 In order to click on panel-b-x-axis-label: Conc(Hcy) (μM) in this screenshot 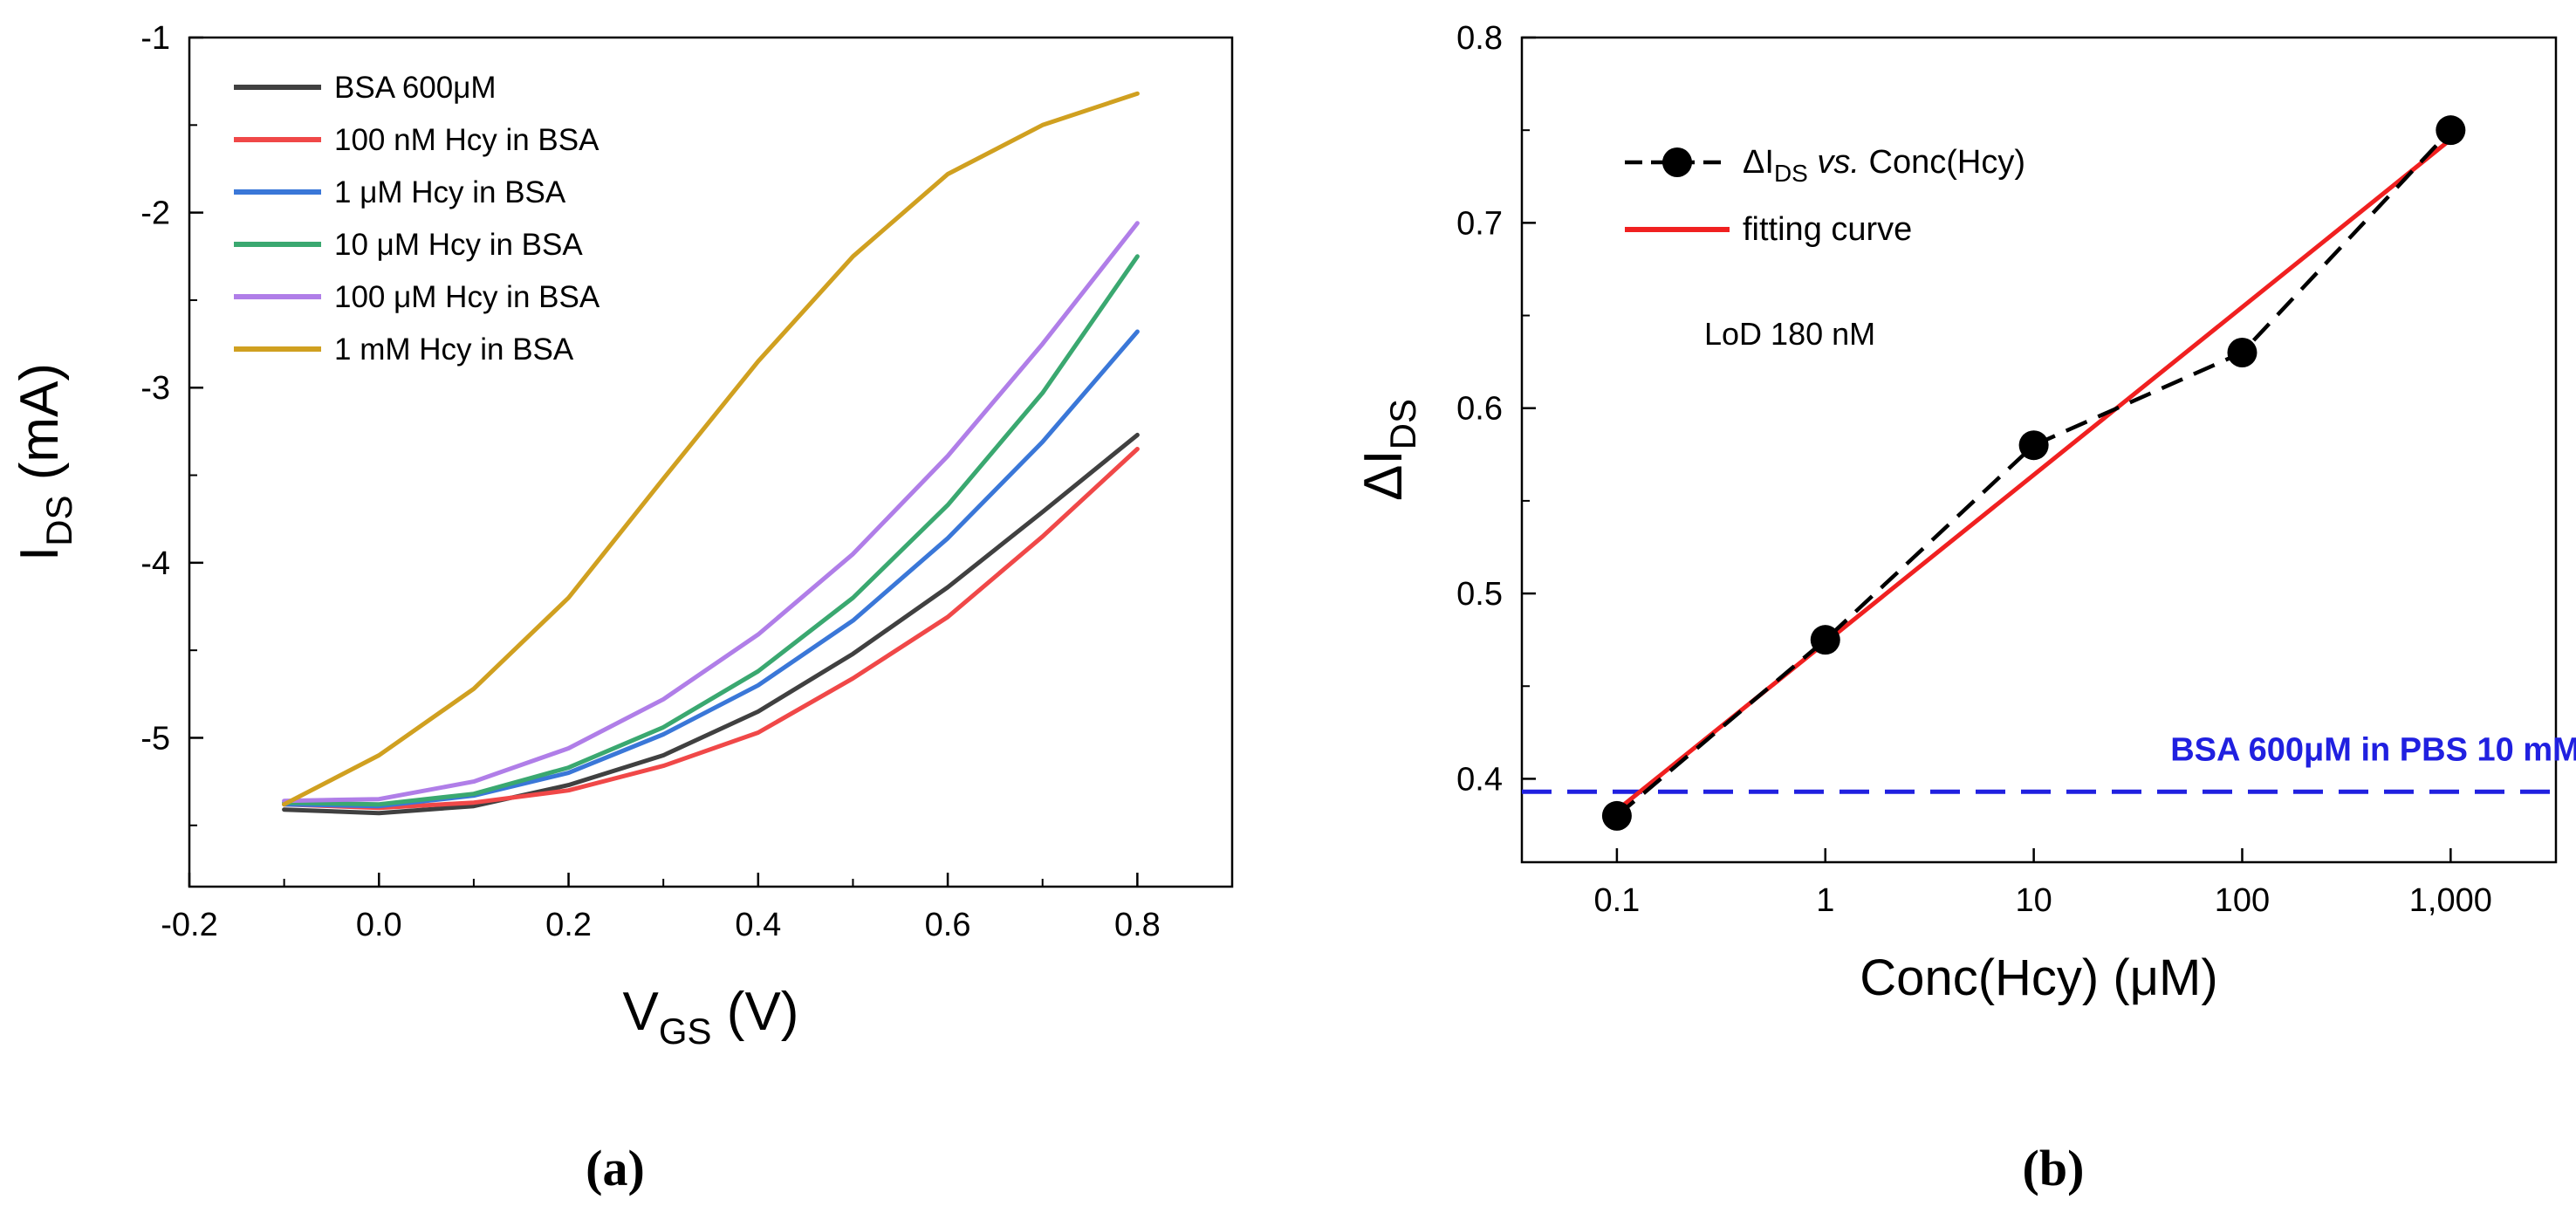, I will do `click(2039, 977)`.